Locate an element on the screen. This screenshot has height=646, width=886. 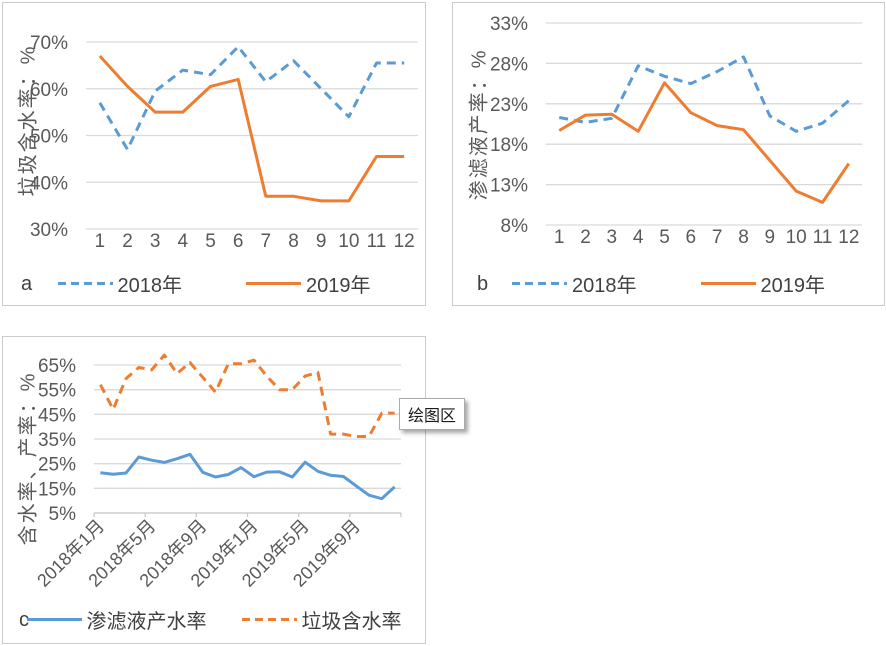
chart-a-plot-area: 30%40%50%60%70%1 2 3 4 5 6 7 8 9 10 11 12 is located at coordinates (224, 142).